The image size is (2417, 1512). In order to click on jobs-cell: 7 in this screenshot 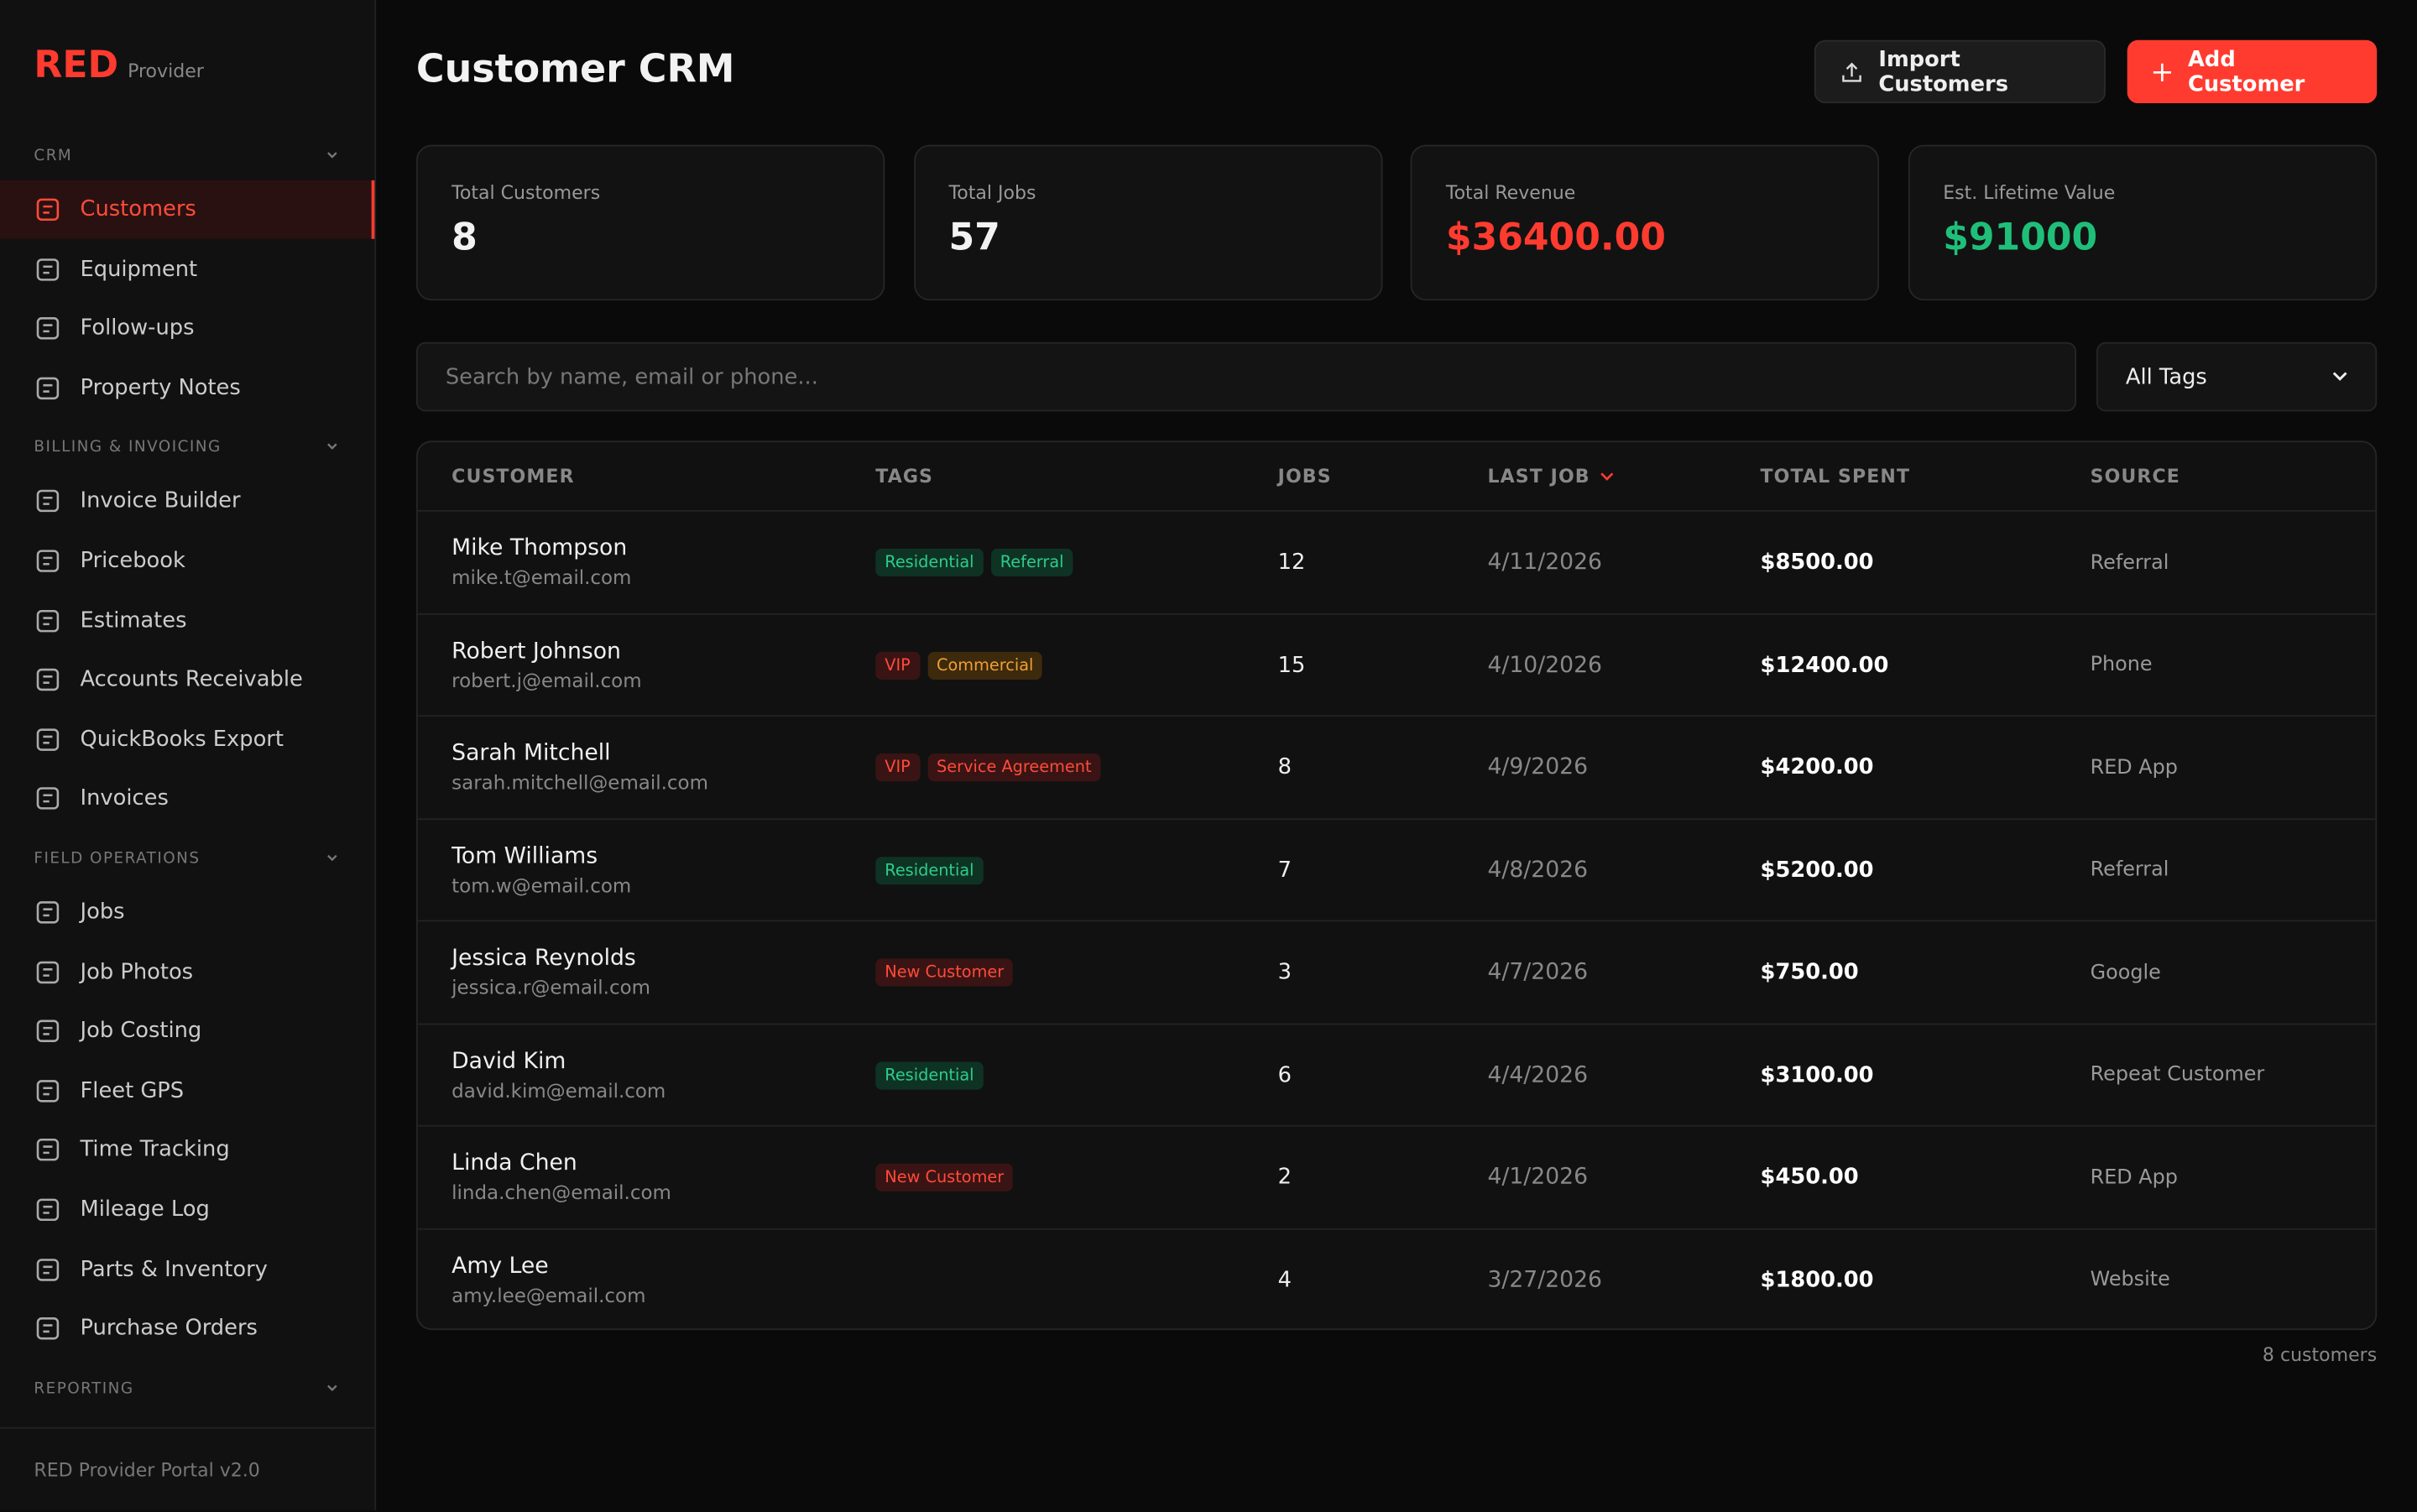, I will do `click(1284, 871)`.